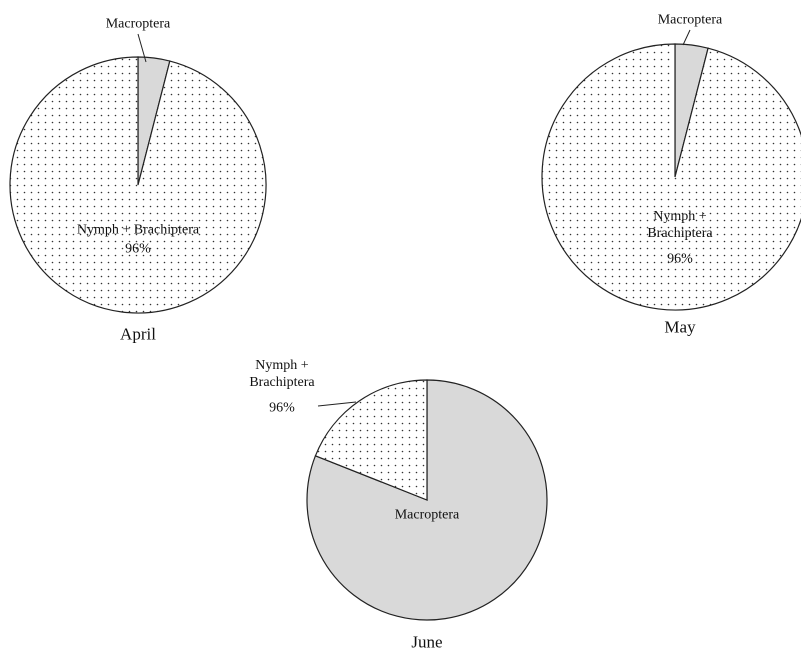 This screenshot has width=801, height=655. I want to click on chart-title: June, so click(427, 642).